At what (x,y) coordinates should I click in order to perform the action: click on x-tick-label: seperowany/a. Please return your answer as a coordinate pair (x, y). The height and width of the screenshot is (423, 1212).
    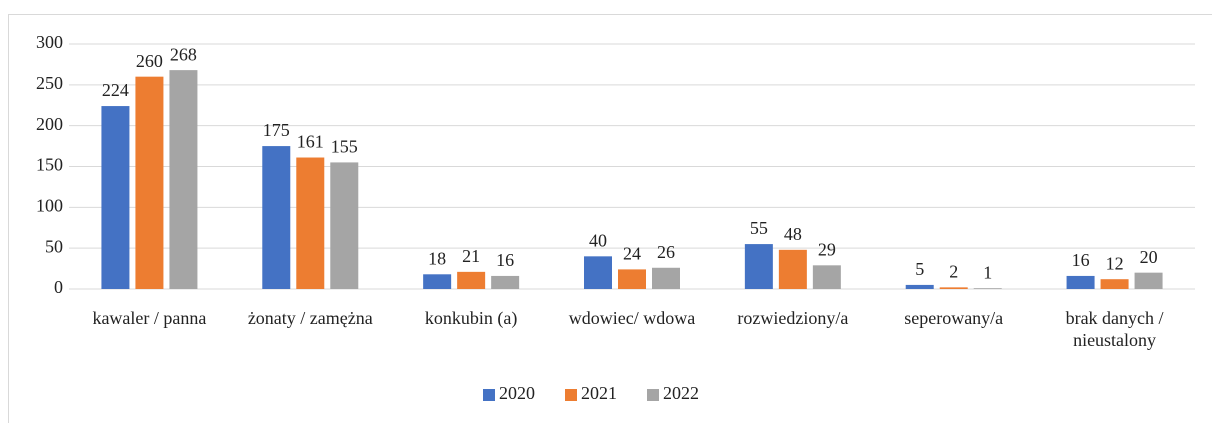
    Looking at the image, I should click on (954, 318).